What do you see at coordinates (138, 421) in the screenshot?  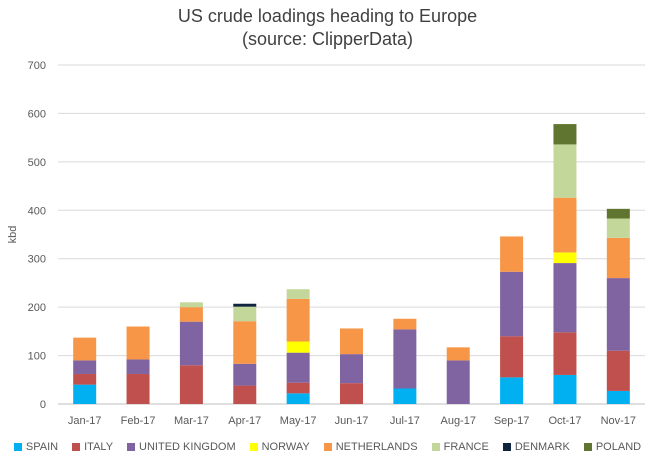 I see `x-tick-label-1: Feb-17` at bounding box center [138, 421].